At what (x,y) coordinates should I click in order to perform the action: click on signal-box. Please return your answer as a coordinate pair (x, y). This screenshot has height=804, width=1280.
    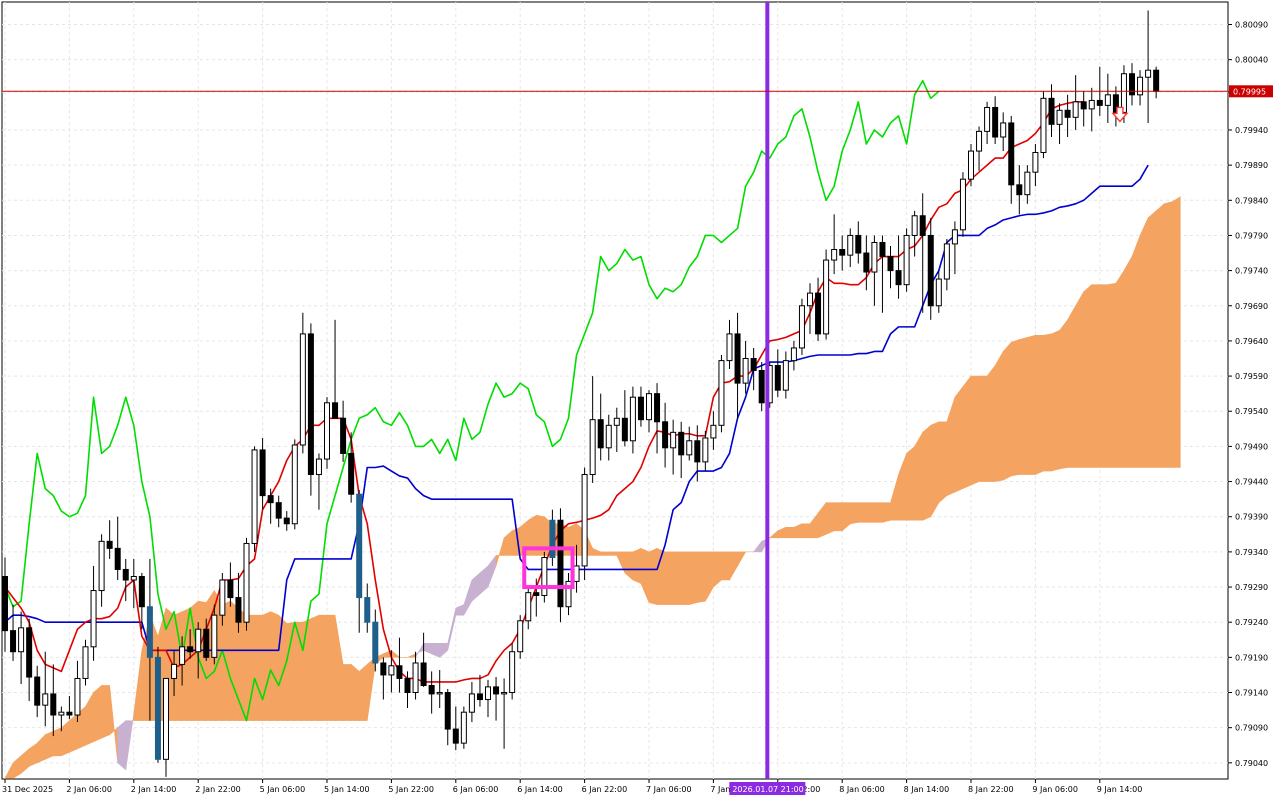
    Looking at the image, I should click on (548, 568).